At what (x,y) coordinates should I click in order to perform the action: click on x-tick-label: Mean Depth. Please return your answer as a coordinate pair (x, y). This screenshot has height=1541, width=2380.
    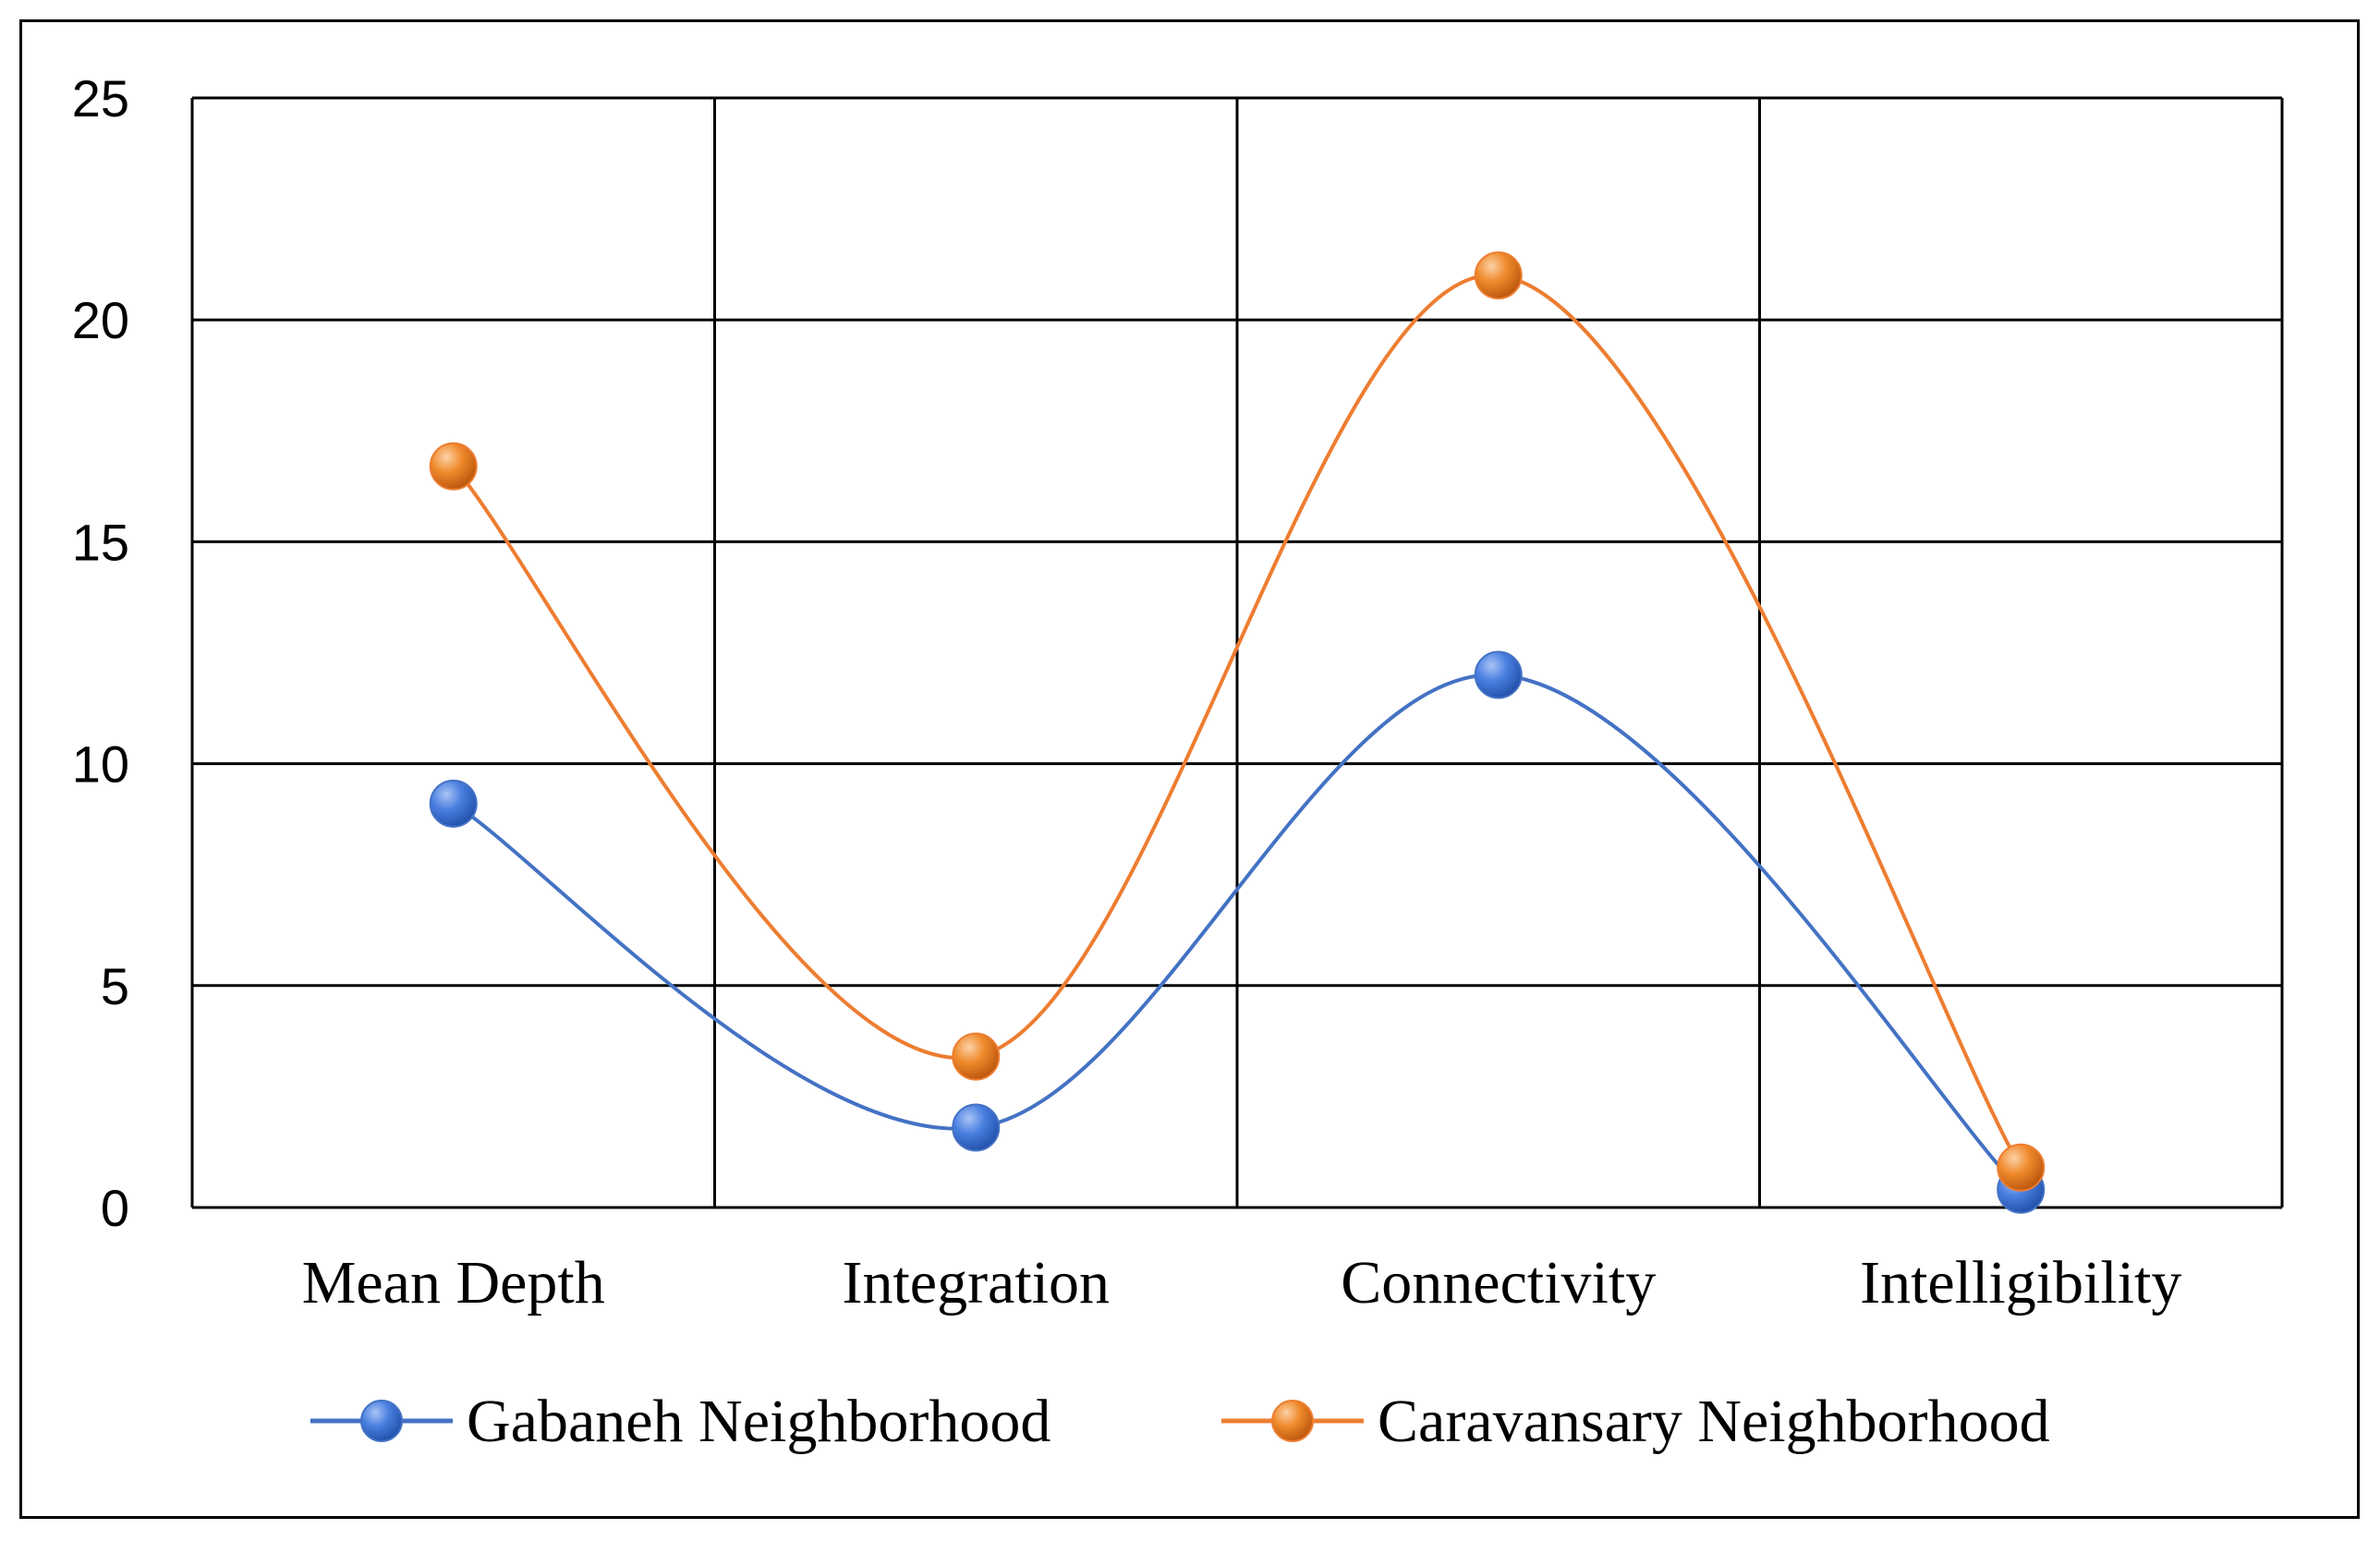
    Looking at the image, I should click on (453, 1283).